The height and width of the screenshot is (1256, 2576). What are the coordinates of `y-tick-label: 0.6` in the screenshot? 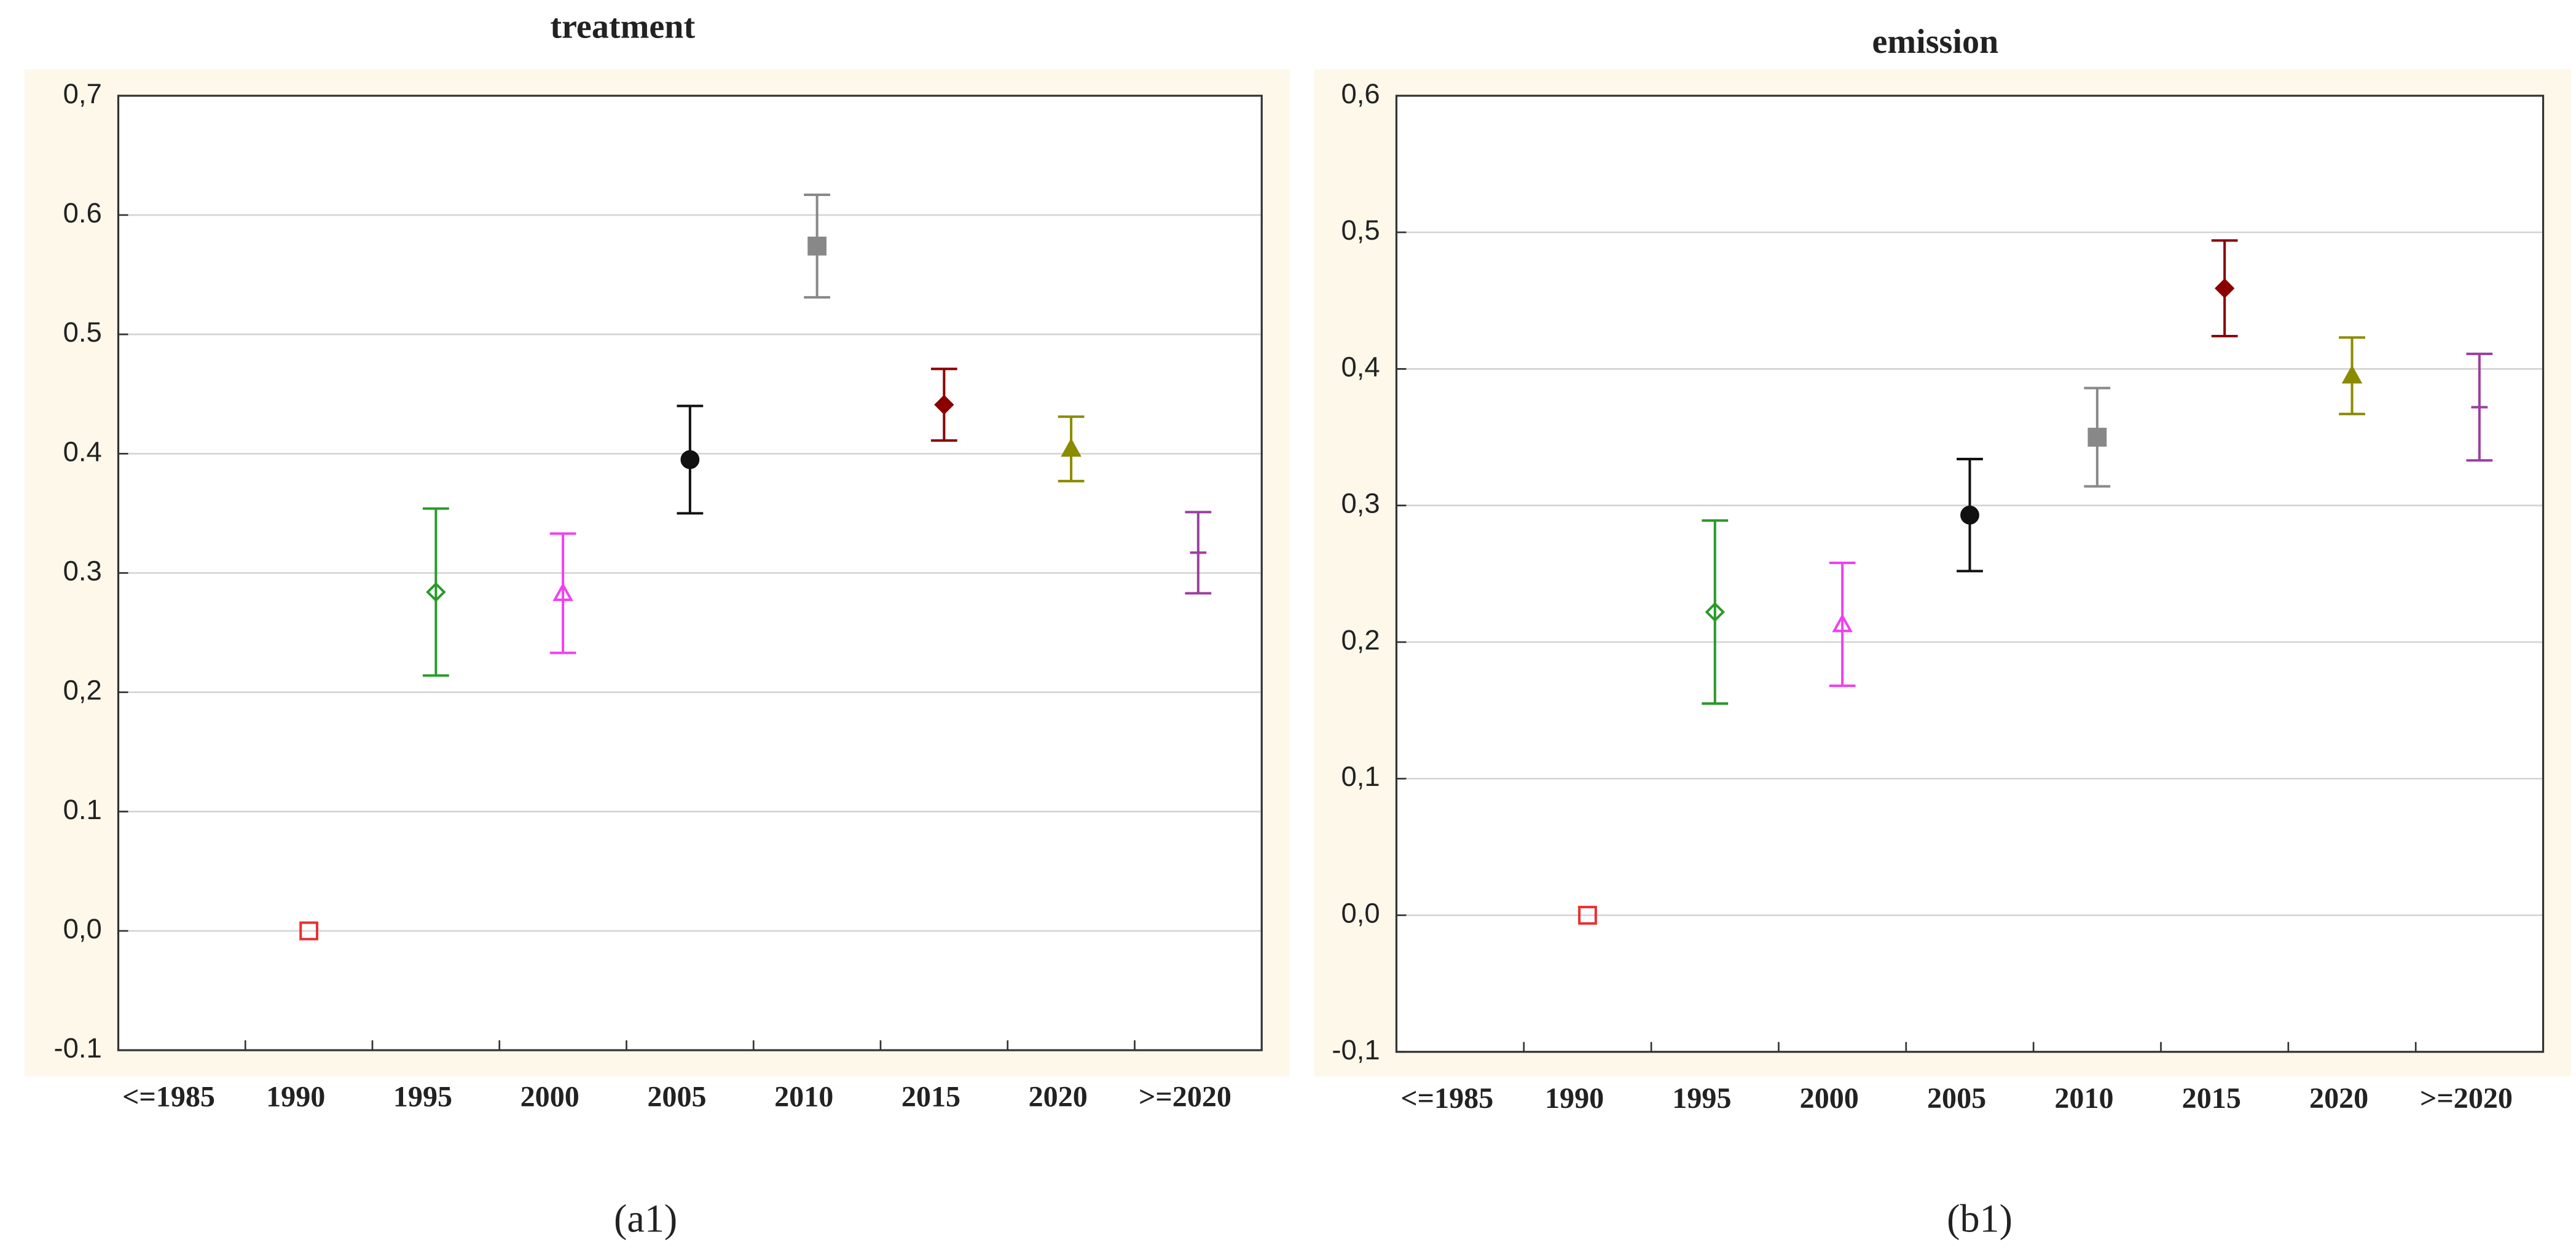 It's located at (82, 213).